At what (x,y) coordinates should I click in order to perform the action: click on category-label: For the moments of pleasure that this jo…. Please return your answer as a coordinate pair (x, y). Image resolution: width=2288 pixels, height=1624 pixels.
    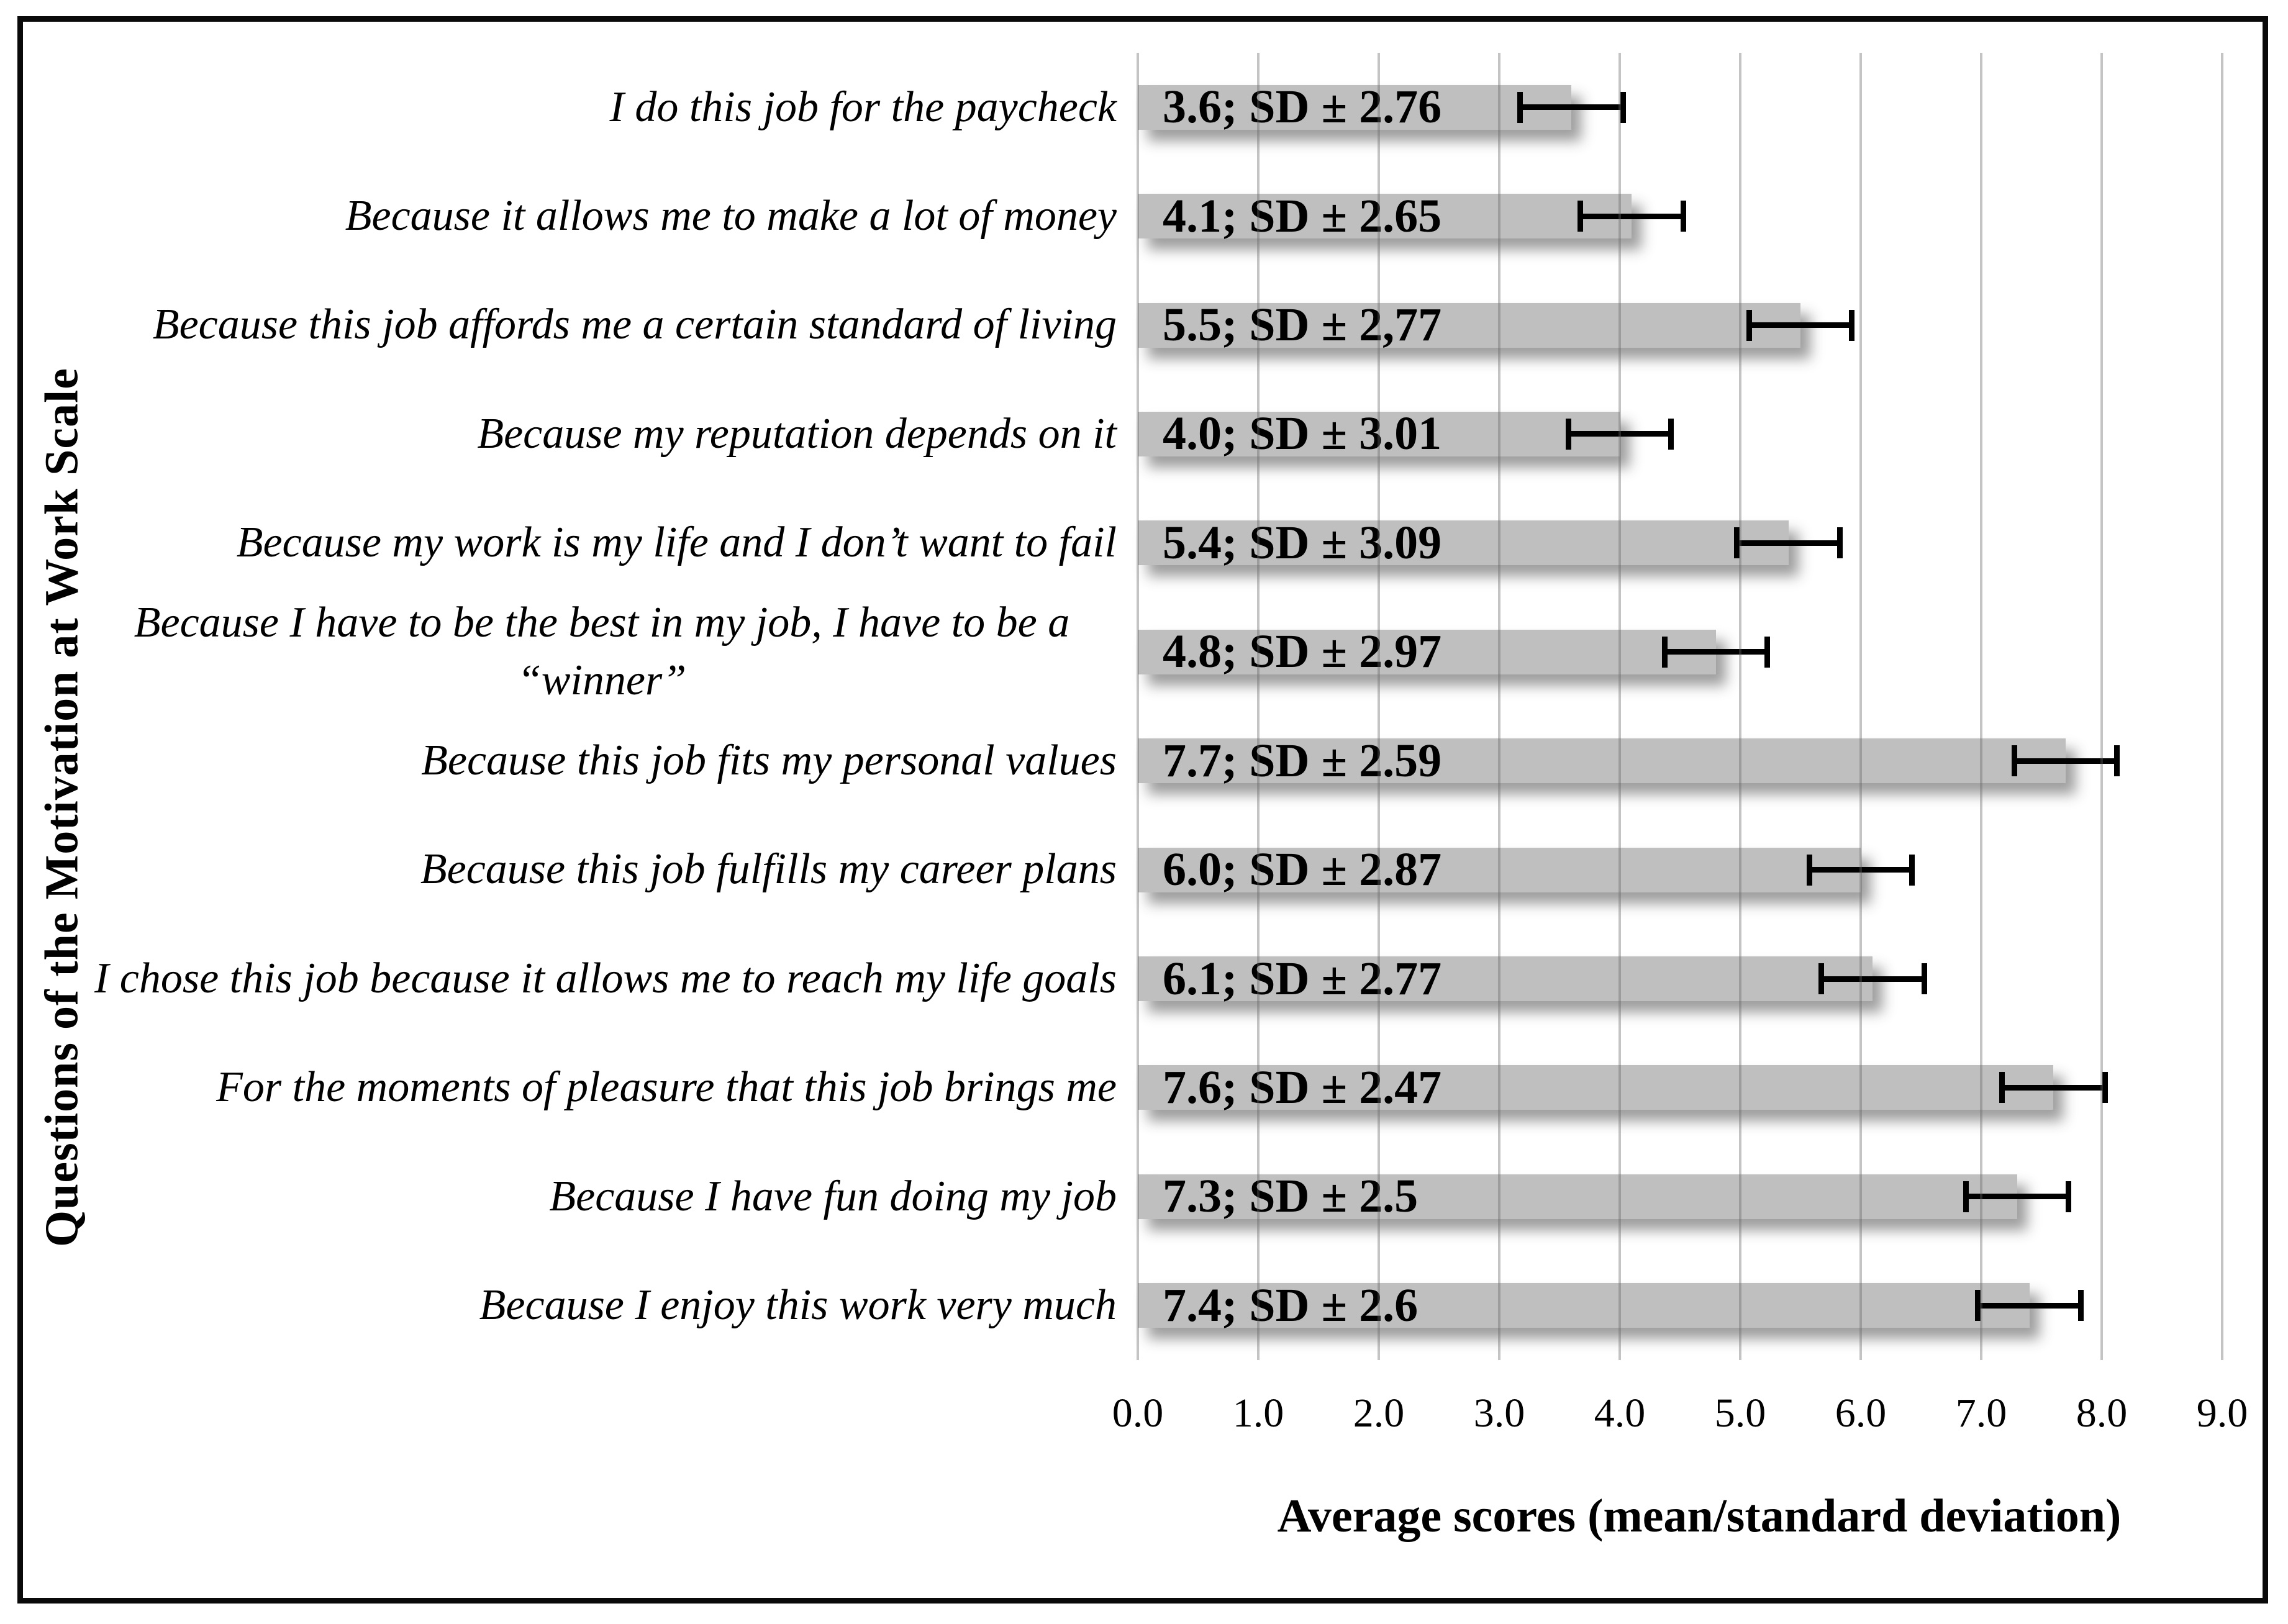
    Looking at the image, I should click on (667, 1087).